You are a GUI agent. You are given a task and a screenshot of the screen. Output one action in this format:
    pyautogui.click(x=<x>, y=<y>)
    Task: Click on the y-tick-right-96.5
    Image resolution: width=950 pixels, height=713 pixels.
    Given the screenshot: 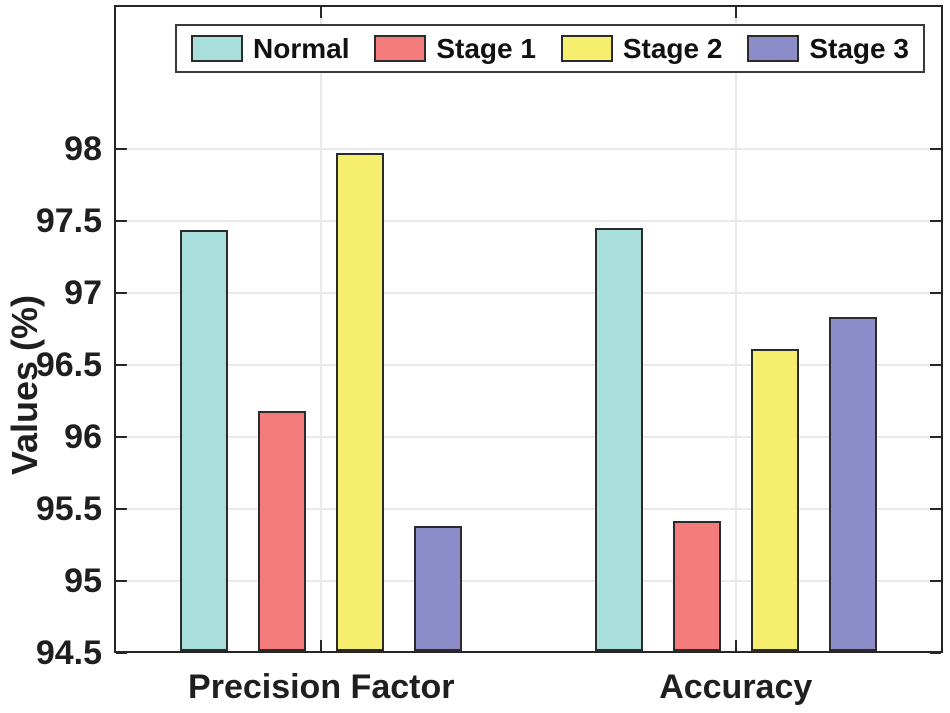 What is the action you would take?
    pyautogui.click(x=935, y=365)
    